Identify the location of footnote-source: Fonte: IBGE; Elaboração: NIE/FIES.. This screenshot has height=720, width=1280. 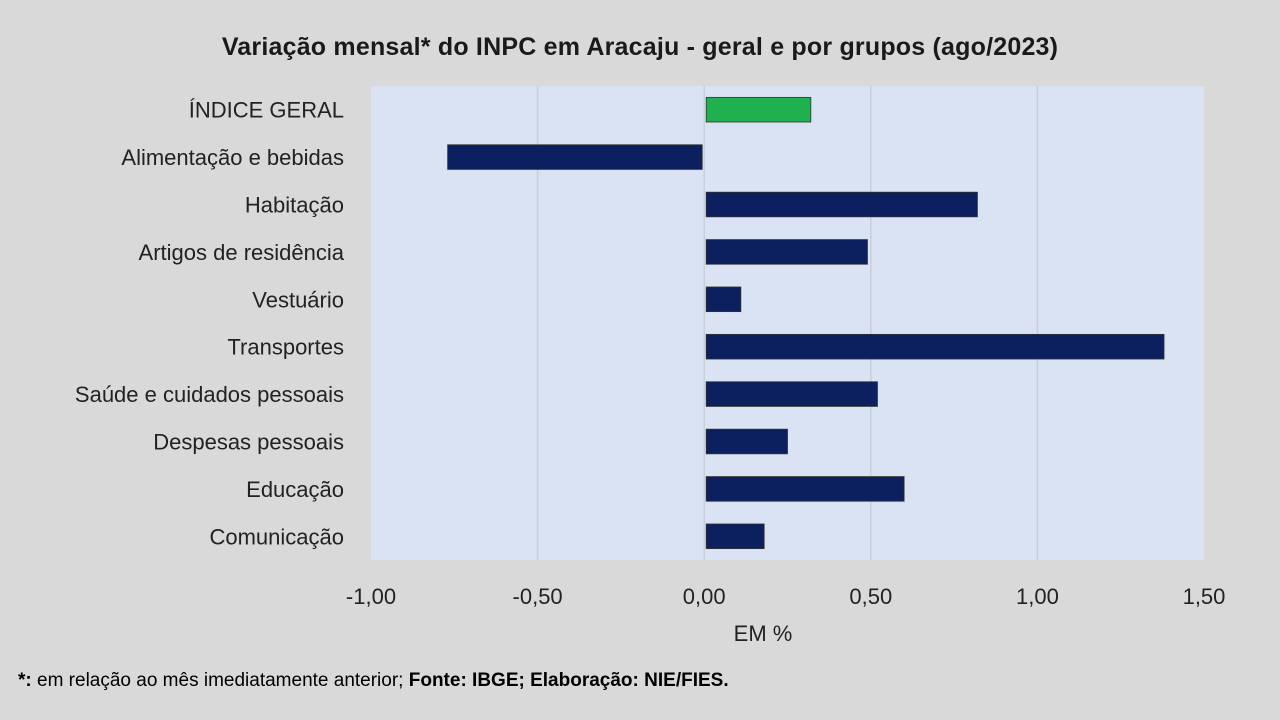
(568, 680).